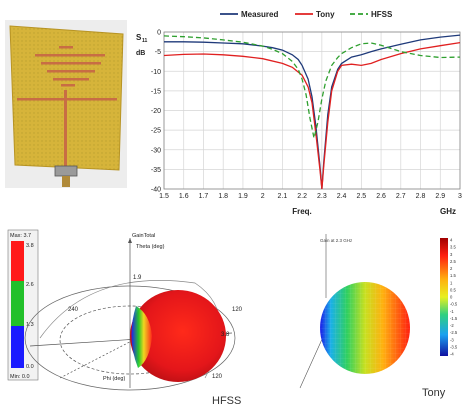  Describe the element at coordinates (444, 297) in the screenshot. I see `tony-colorbar` at that location.